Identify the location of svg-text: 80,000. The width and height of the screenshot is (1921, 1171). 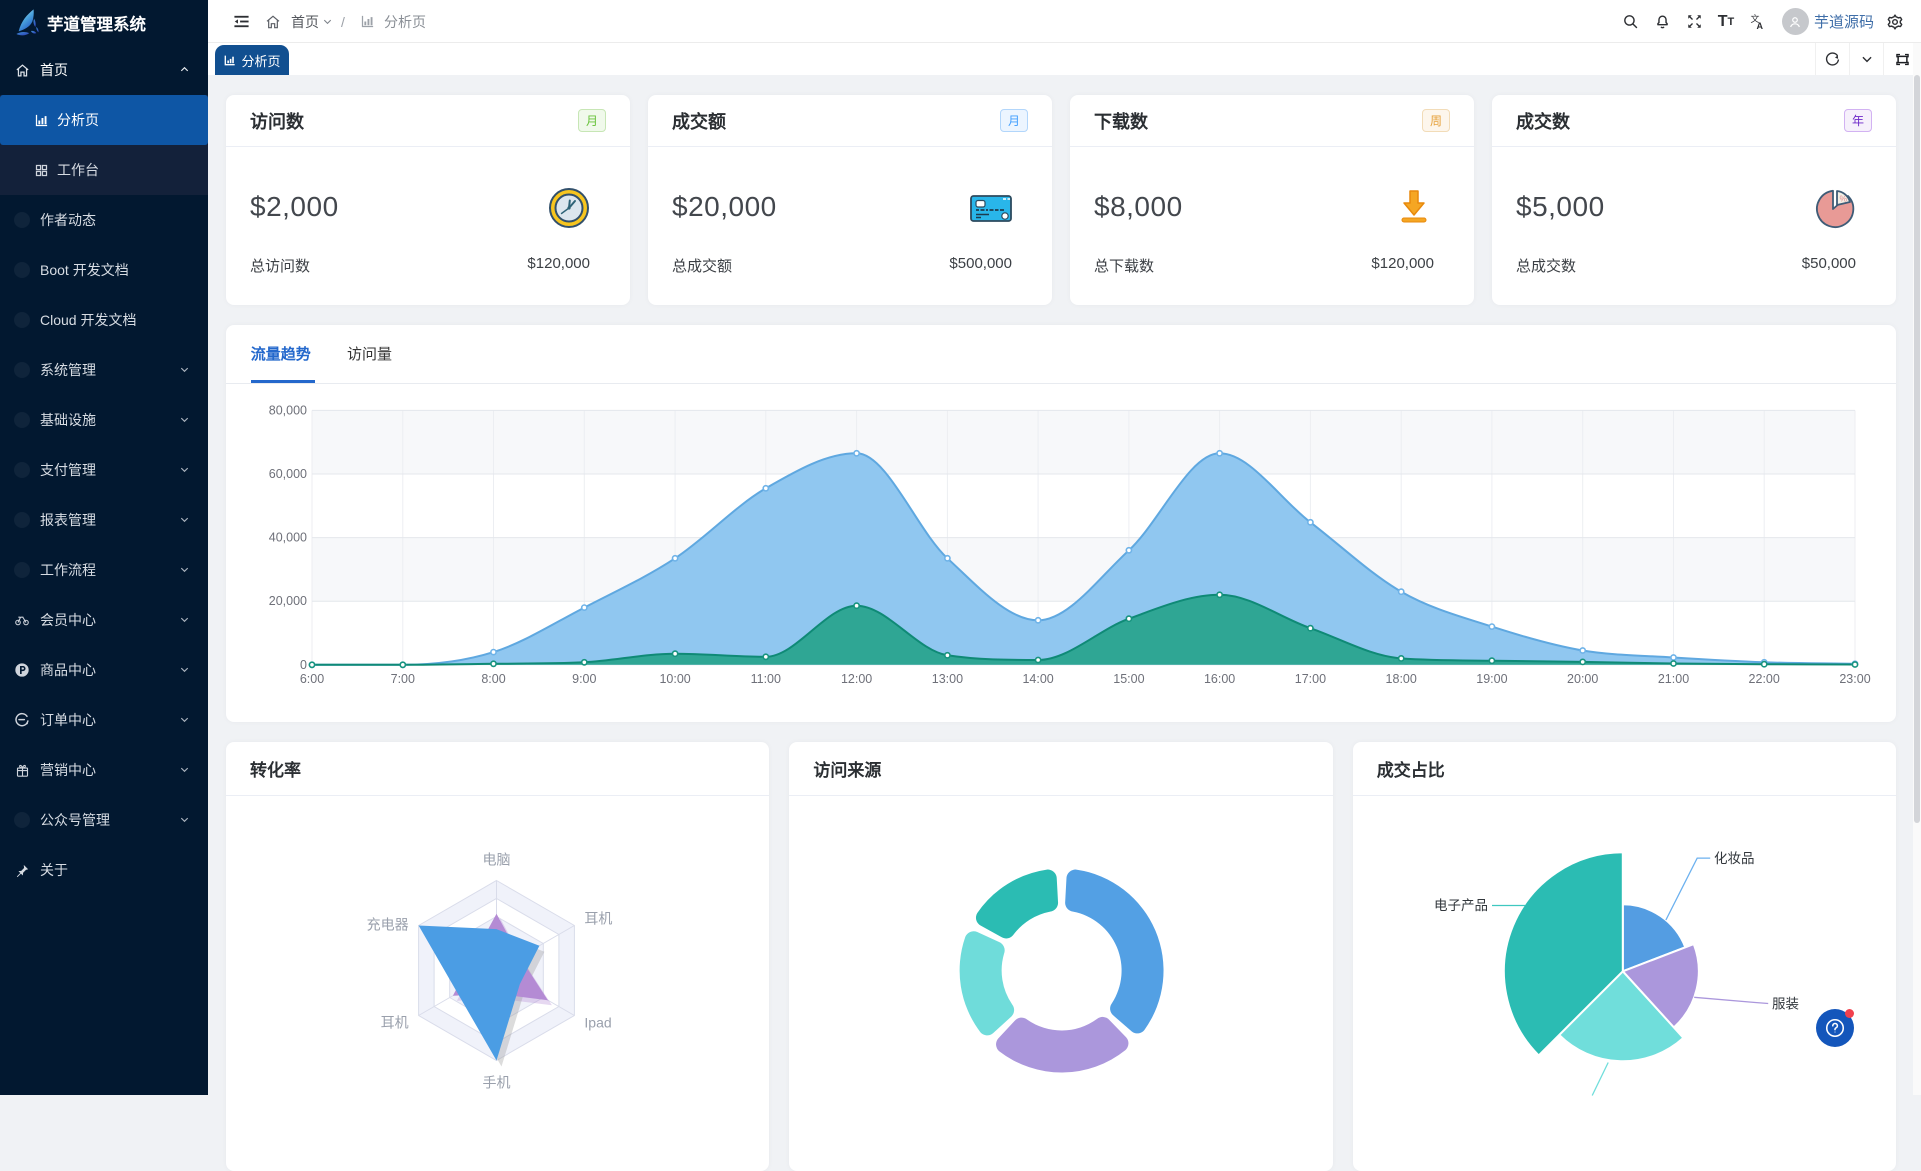
(288, 410).